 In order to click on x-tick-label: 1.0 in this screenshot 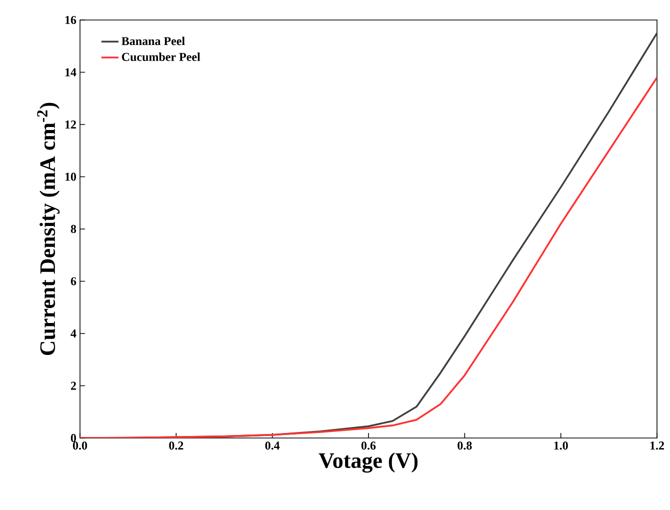, I will do `click(561, 446)`.